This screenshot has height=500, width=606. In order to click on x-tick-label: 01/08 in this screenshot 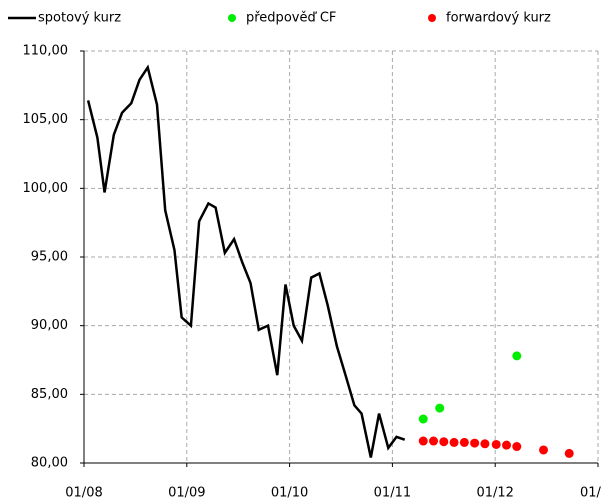, I will do `click(83, 493)`.